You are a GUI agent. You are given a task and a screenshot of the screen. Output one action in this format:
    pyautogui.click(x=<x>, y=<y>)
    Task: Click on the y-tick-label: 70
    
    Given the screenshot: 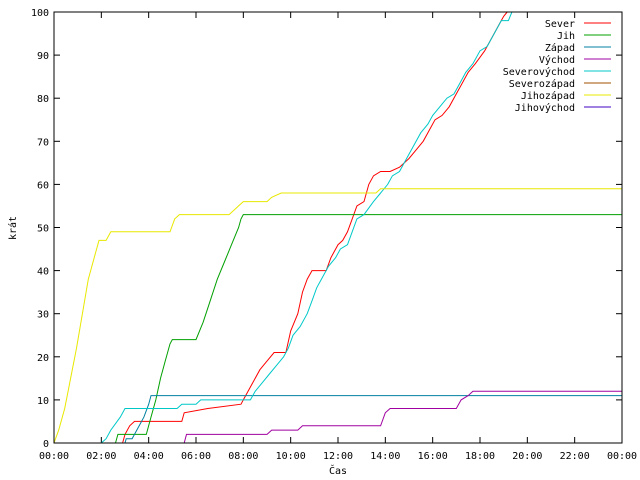 What is the action you would take?
    pyautogui.click(x=43, y=142)
    